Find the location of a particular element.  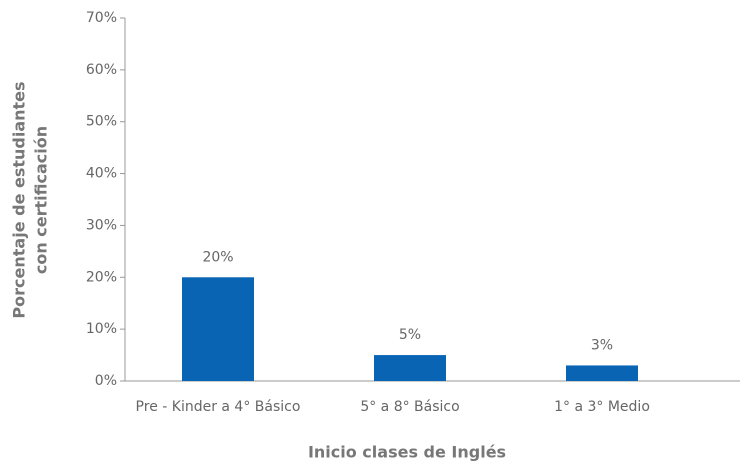

y-tick-label: 50% is located at coordinates (101, 122).